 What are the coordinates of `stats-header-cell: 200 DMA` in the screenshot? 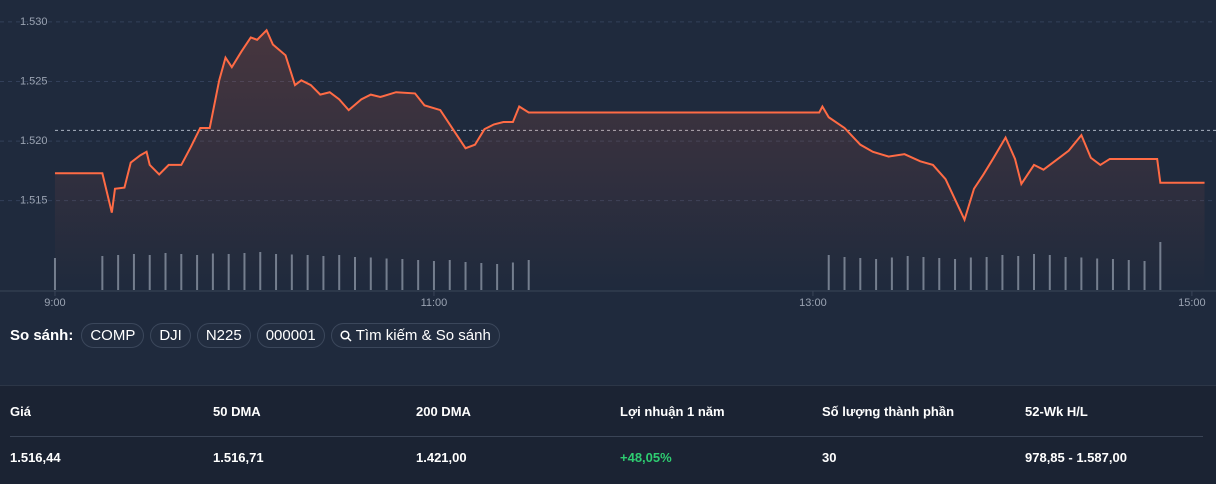 It's located at (443, 411).